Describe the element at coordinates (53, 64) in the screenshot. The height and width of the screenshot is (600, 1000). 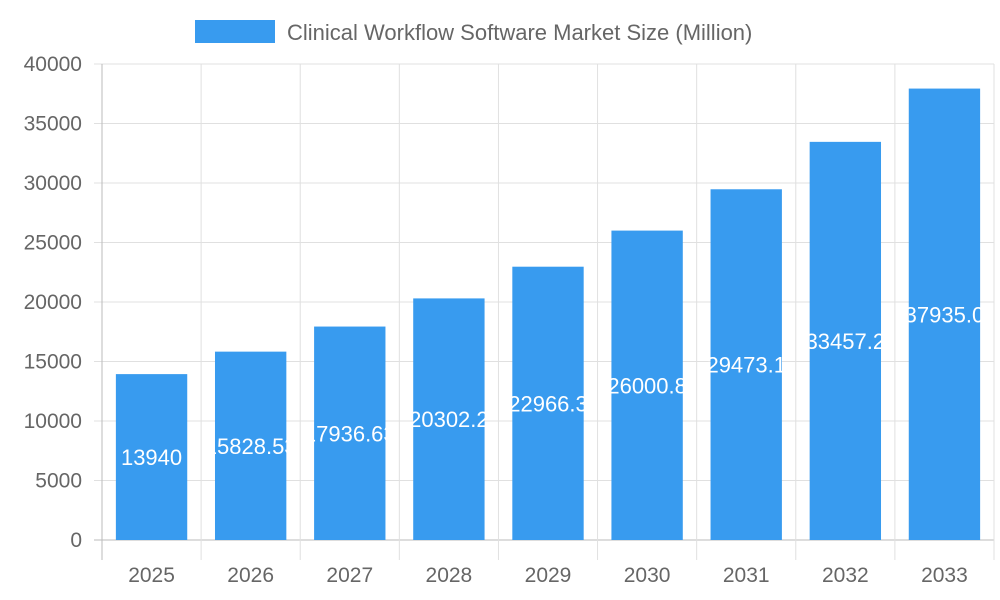
I see `y-tick-label: 40000` at that location.